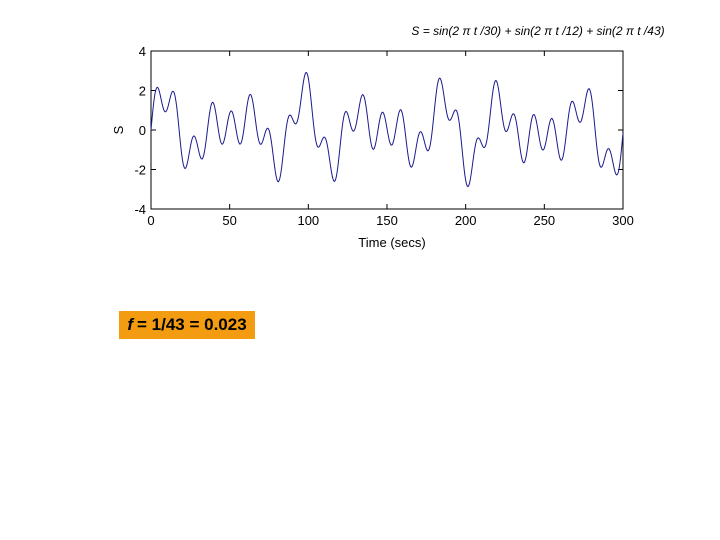  What do you see at coordinates (544, 220) in the screenshot?
I see `x-tick-label: 250` at bounding box center [544, 220].